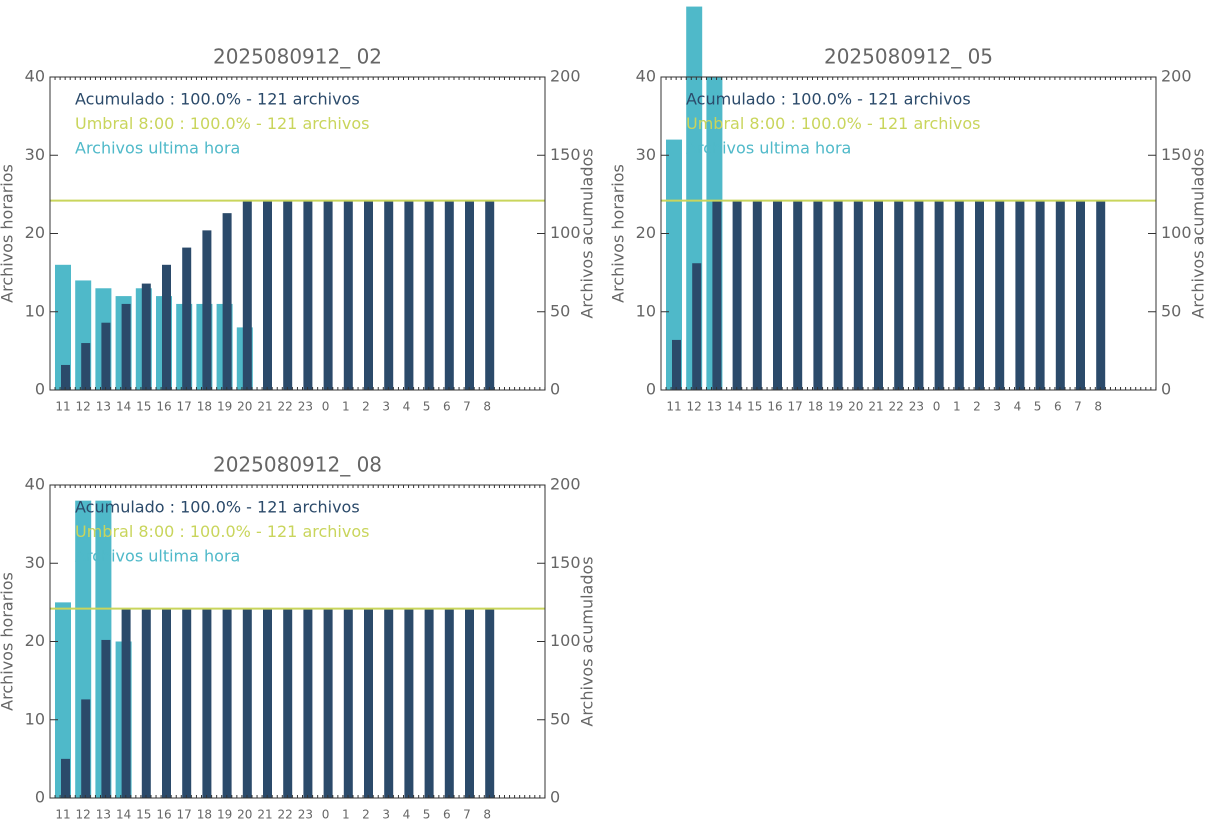 The image size is (1206, 820). What do you see at coordinates (1176, 76) in the screenshot?
I see `y2-tick-label: 200` at bounding box center [1176, 76].